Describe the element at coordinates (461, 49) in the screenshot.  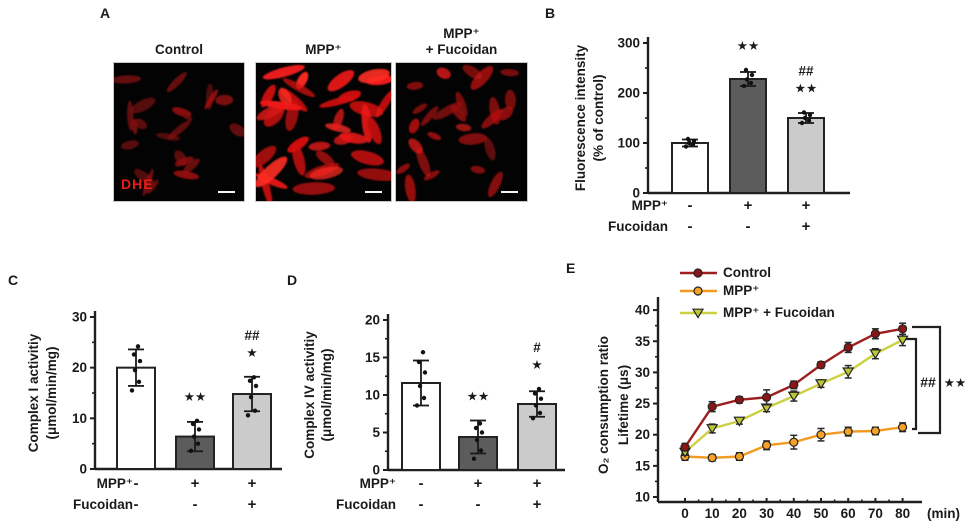
I see `micrograph-title-line: + Fucoidan` at that location.